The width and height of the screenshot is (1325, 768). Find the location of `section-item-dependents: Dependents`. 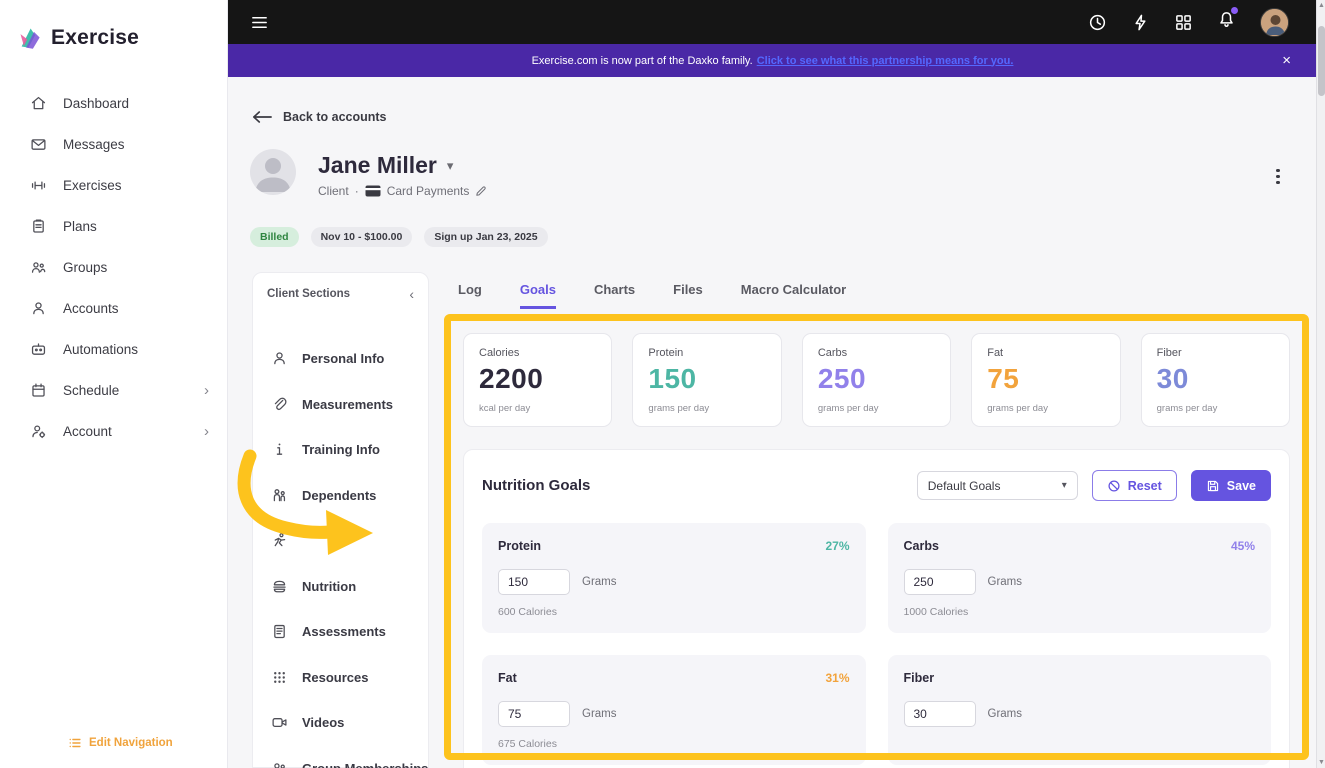

section-item-dependents: Dependents is located at coordinates (340, 496).